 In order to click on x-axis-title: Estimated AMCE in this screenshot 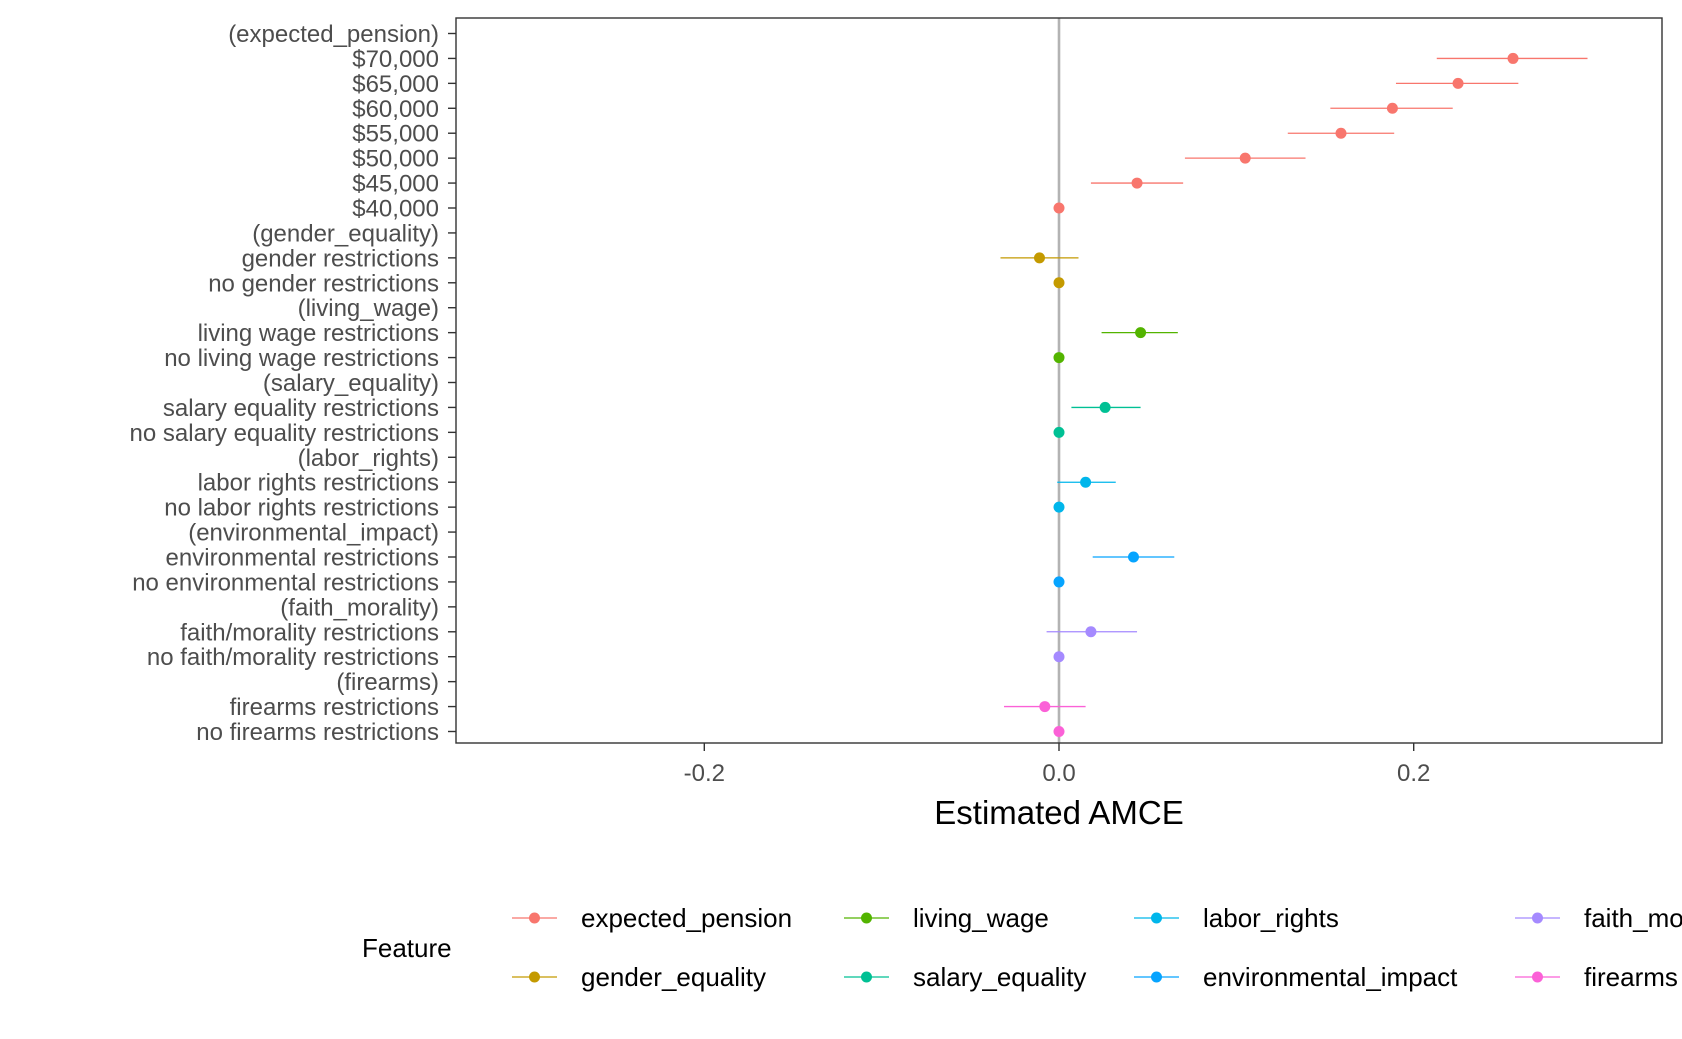, I will do `click(1058, 812)`.